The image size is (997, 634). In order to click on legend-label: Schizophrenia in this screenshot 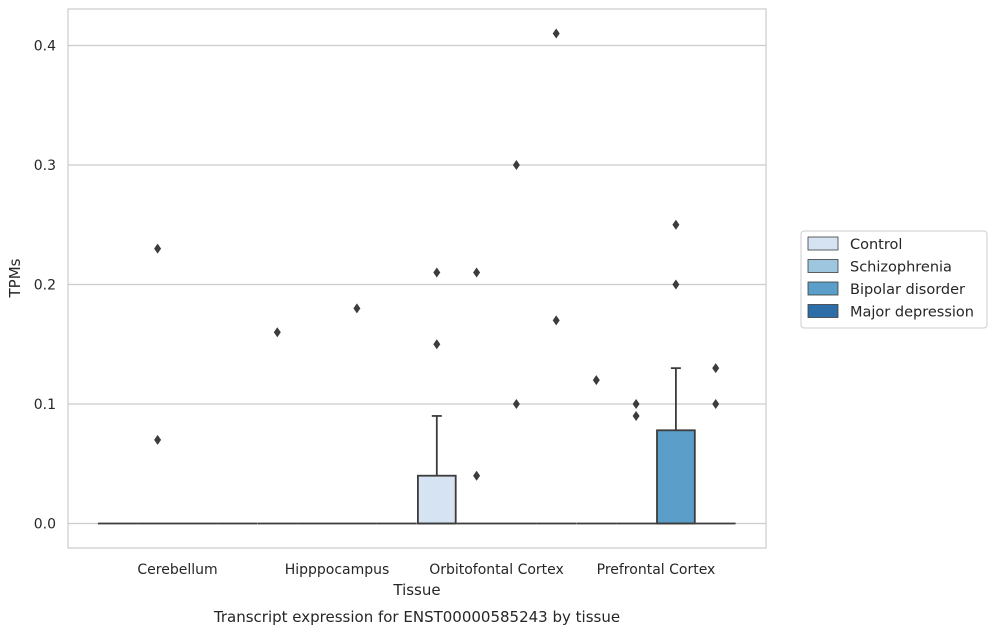, I will do `click(901, 268)`.